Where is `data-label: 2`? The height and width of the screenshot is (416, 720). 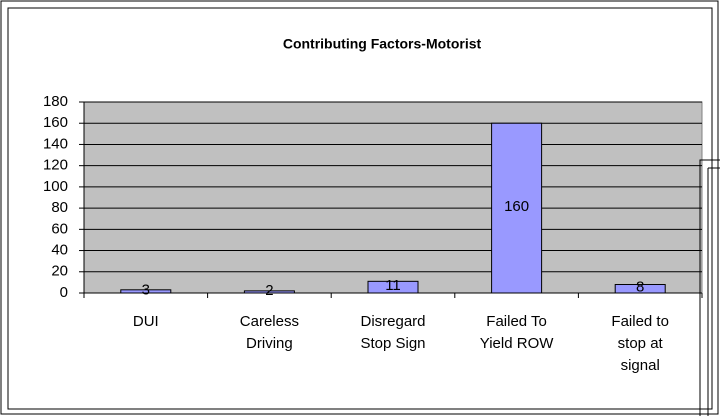
data-label: 2 is located at coordinates (269, 290).